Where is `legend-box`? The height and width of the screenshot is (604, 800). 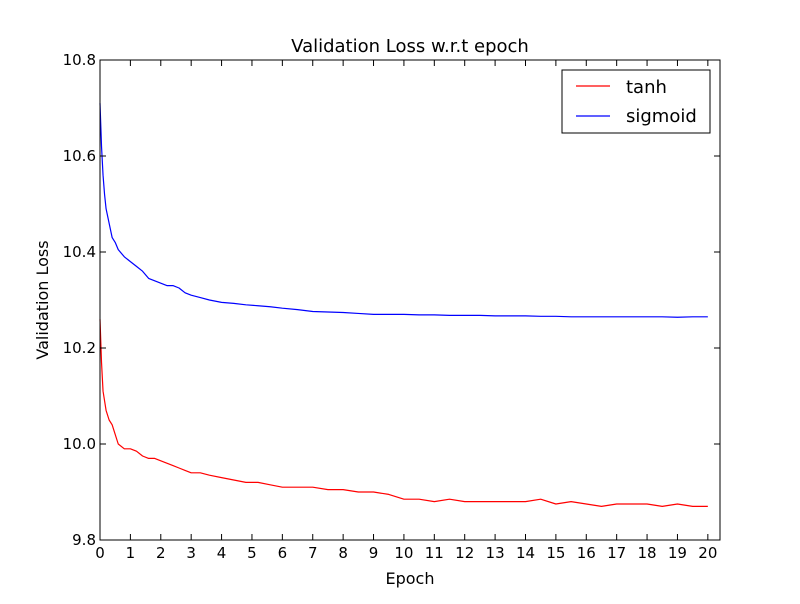
legend-box is located at coordinates (636, 101).